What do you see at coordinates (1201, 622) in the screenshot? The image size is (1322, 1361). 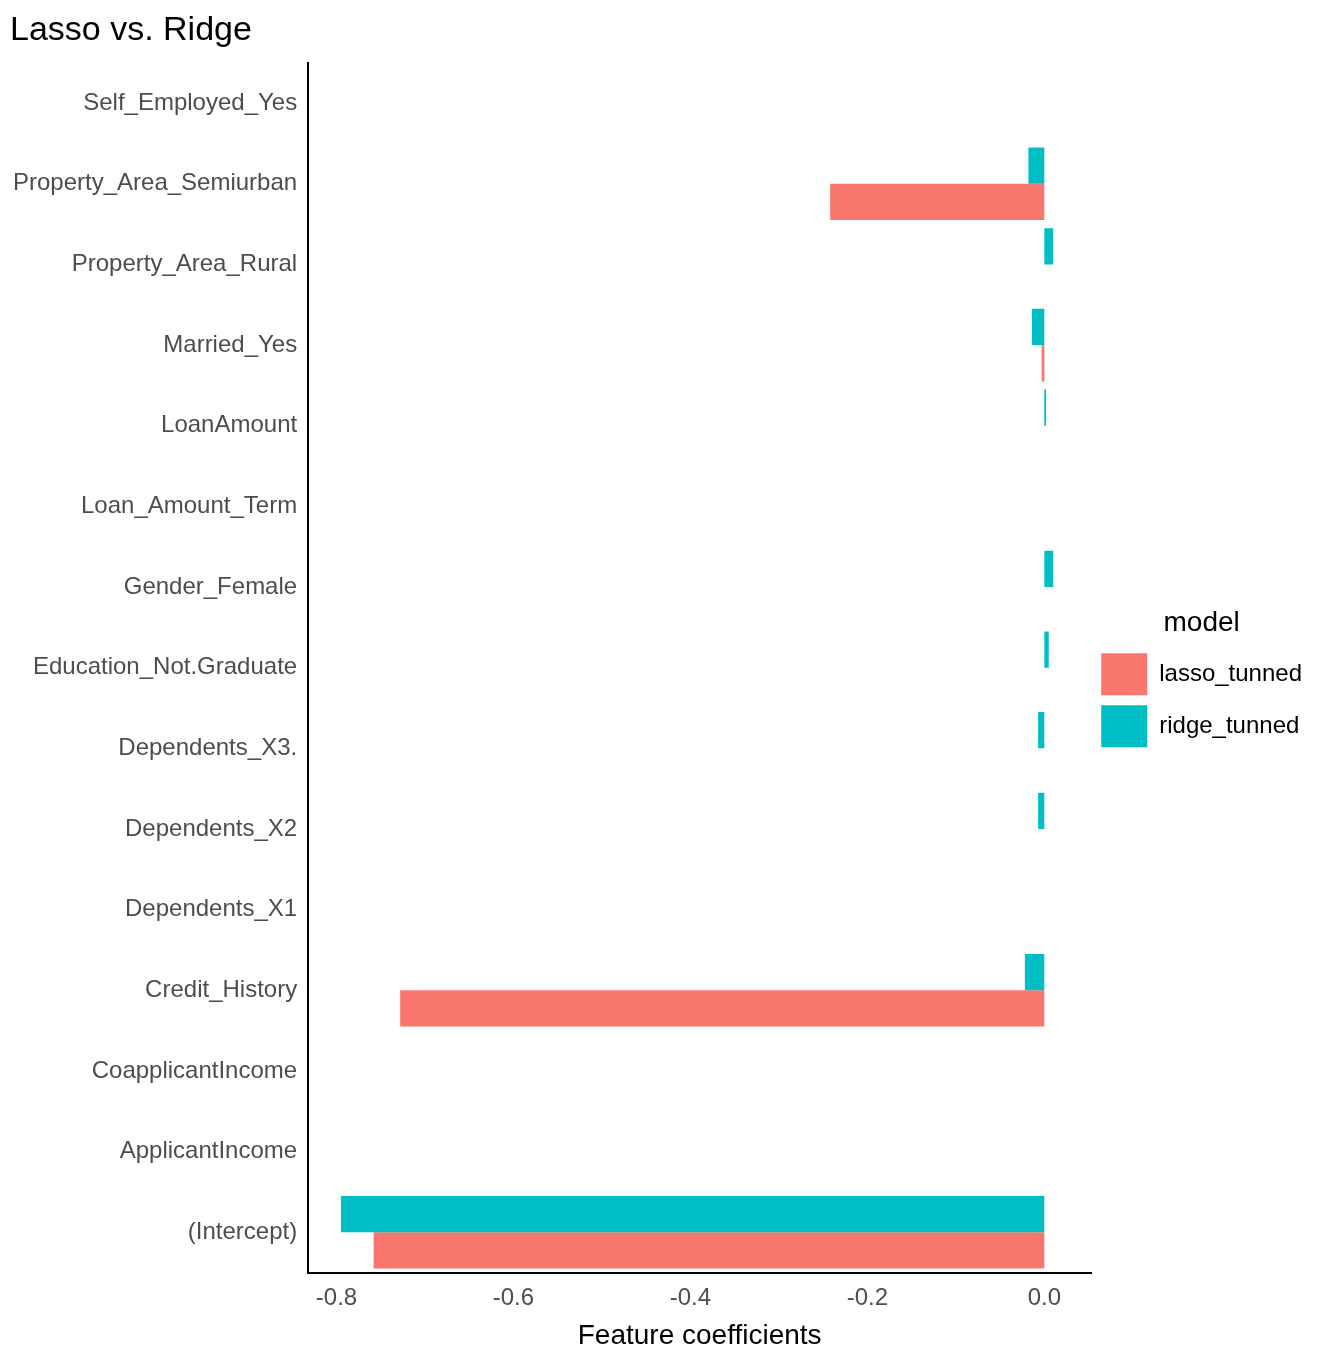 I see `legend-title: model` at bounding box center [1201, 622].